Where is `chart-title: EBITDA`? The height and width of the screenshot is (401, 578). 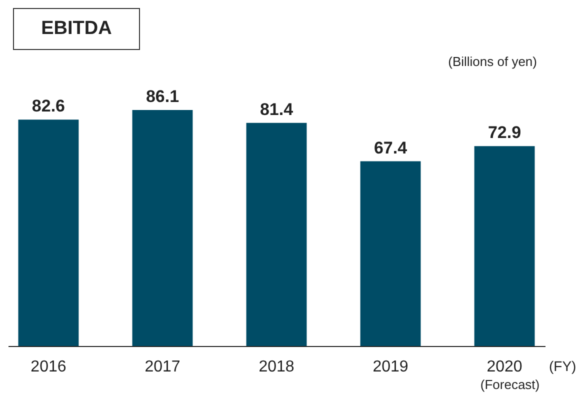 chart-title: EBITDA is located at coordinates (76, 29).